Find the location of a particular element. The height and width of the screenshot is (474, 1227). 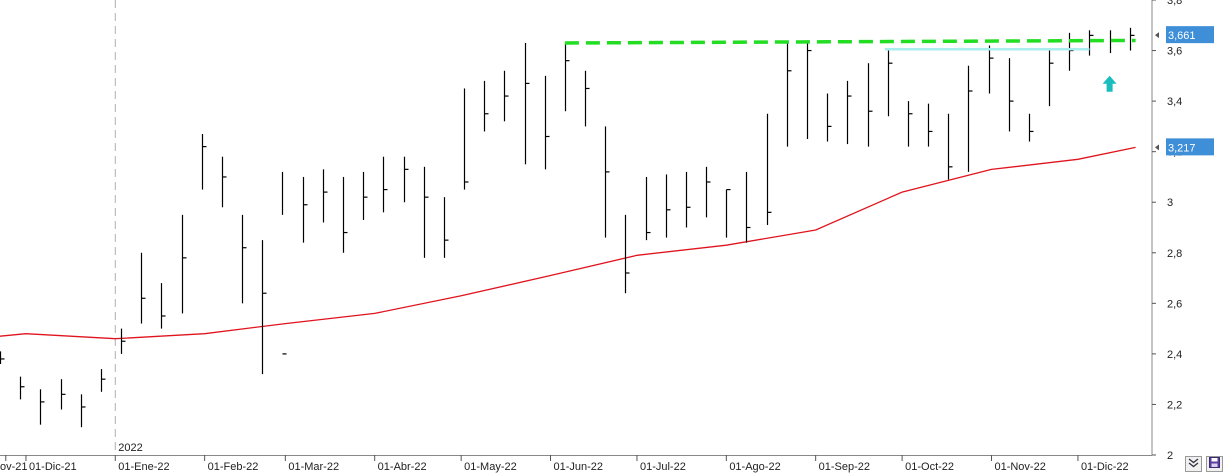

y-tick-label: 2,4 is located at coordinates (1174, 355).